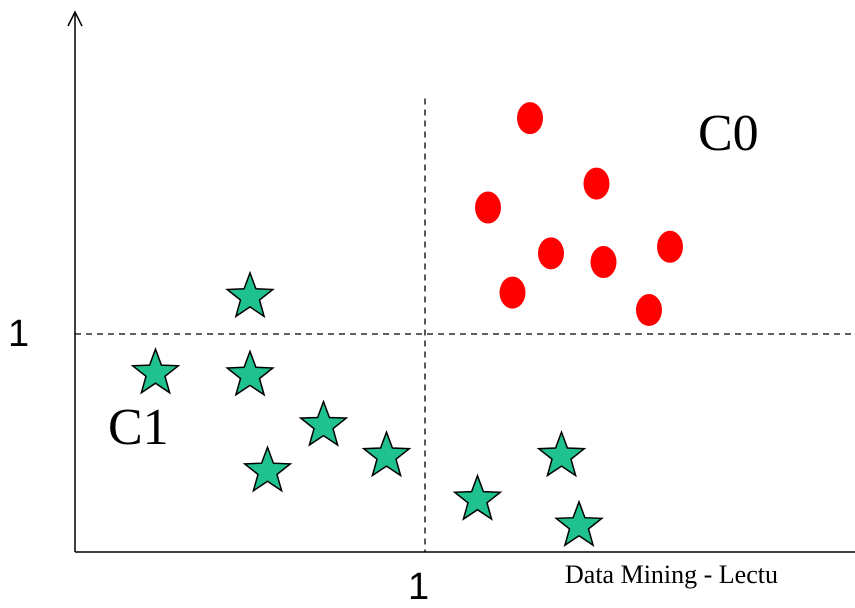  I want to click on cluster-label-c1: C1, so click(138, 427).